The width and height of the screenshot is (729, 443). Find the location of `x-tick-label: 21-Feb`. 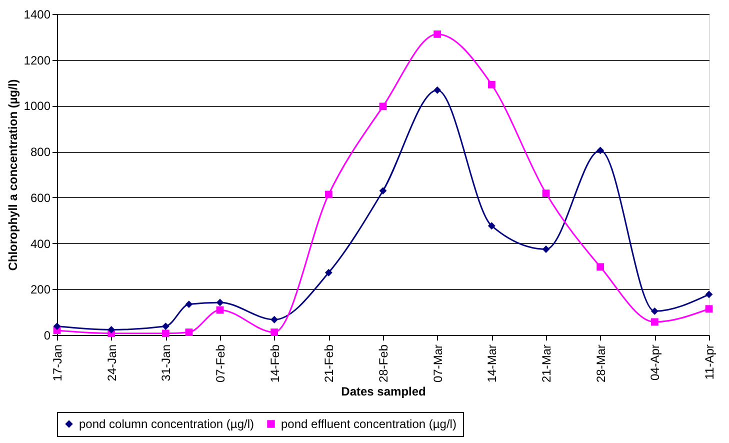

x-tick-label: 21-Feb is located at coordinates (329, 363).